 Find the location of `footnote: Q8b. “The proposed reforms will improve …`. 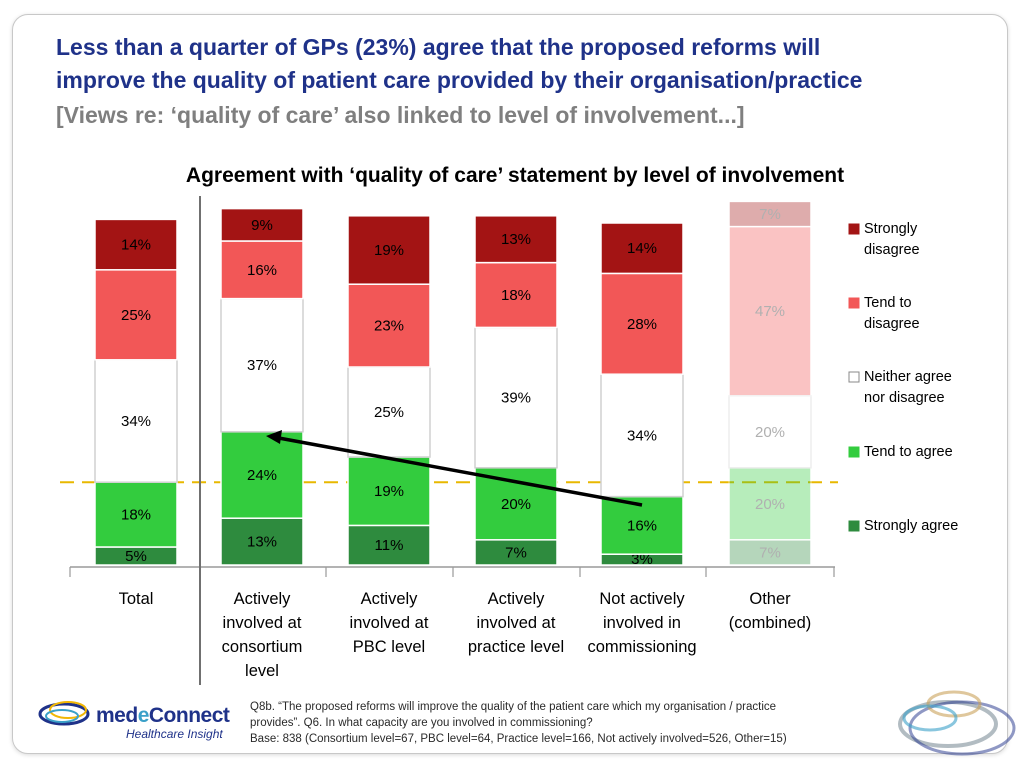

footnote: Q8b. “The proposed reforms will improve … is located at coordinates (560, 723).